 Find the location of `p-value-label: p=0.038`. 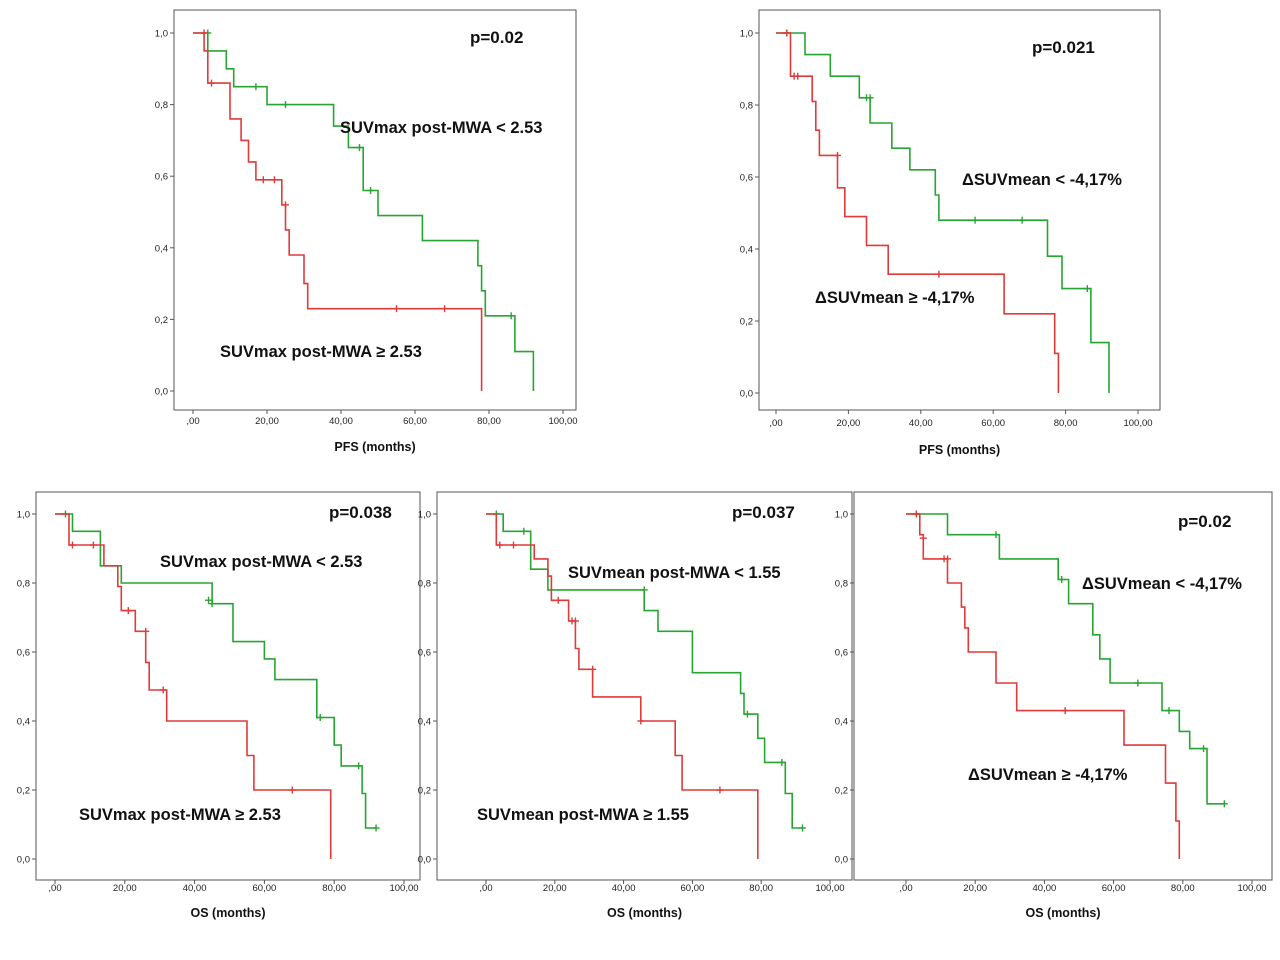

p-value-label: p=0.038 is located at coordinates (360, 512).